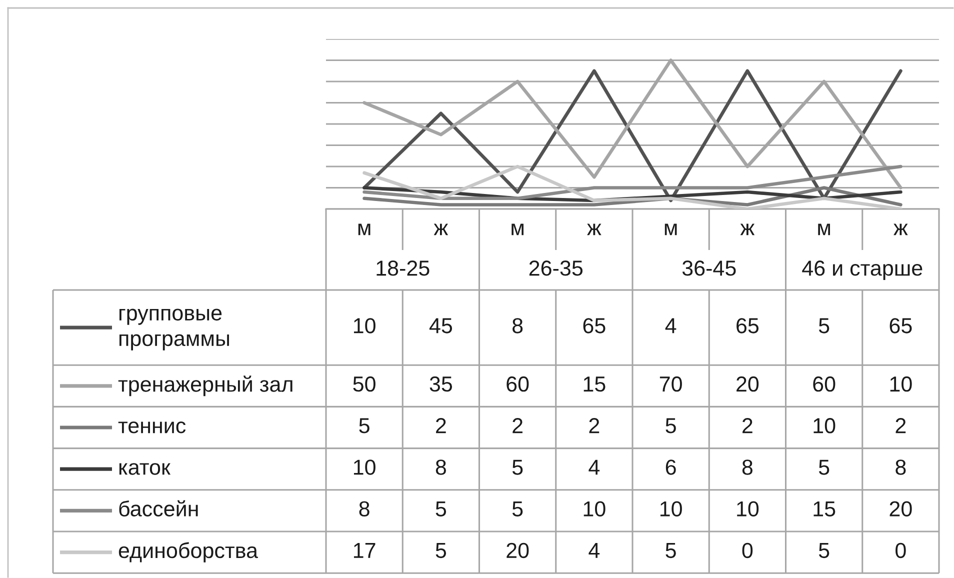  Describe the element at coordinates (152, 427) in the screenshot. I see `legend-label: теннис` at that location.